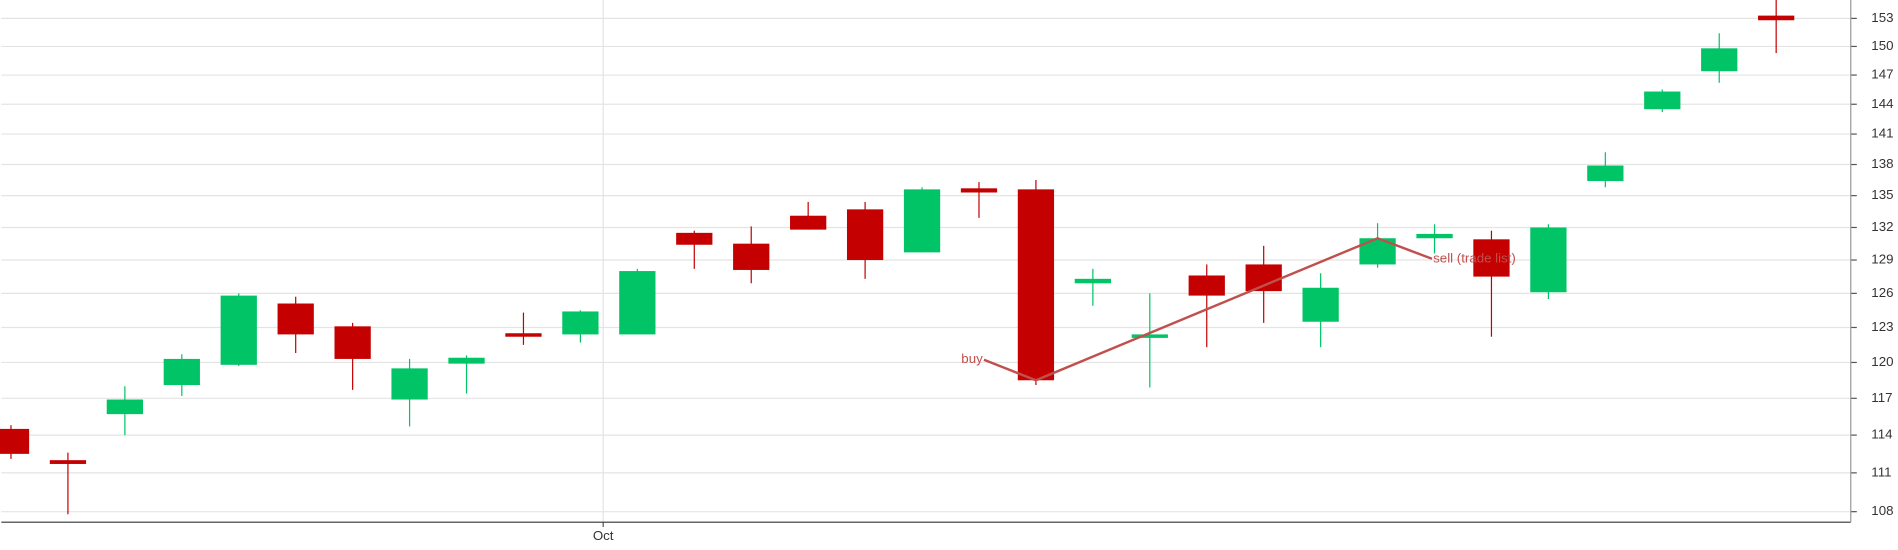 This screenshot has width=1898, height=550. What do you see at coordinates (1882, 103) in the screenshot?
I see `y-tick-label: 144` at bounding box center [1882, 103].